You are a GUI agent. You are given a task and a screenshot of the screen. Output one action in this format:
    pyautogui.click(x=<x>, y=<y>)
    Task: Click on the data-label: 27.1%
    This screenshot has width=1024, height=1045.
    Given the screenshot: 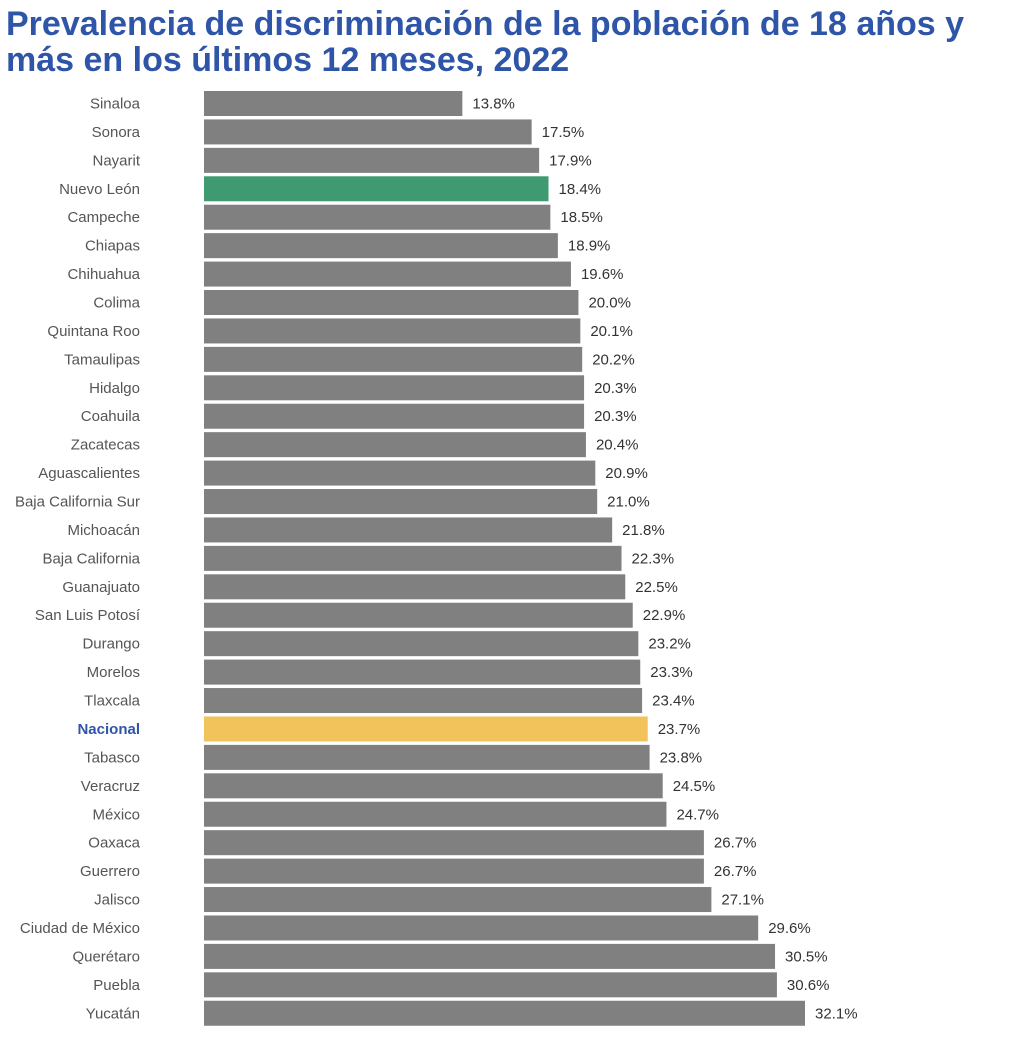 What is the action you would take?
    pyautogui.click(x=742, y=900)
    